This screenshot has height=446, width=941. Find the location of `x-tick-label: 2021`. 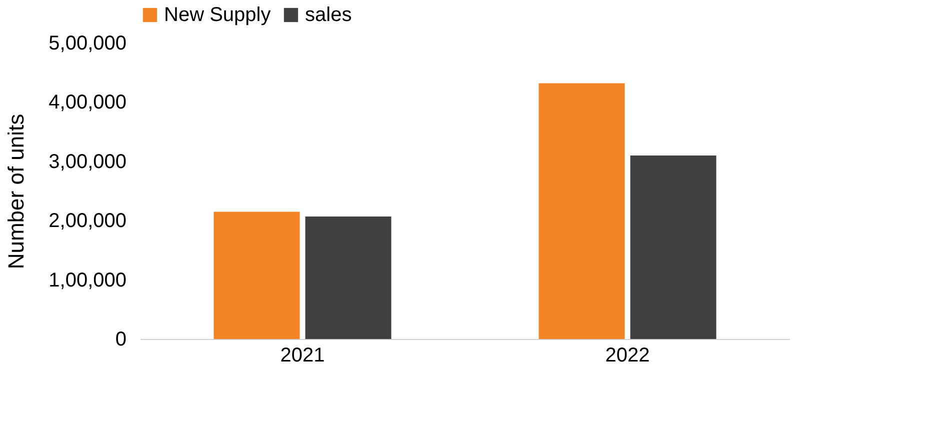

x-tick-label: 2021 is located at coordinates (302, 355).